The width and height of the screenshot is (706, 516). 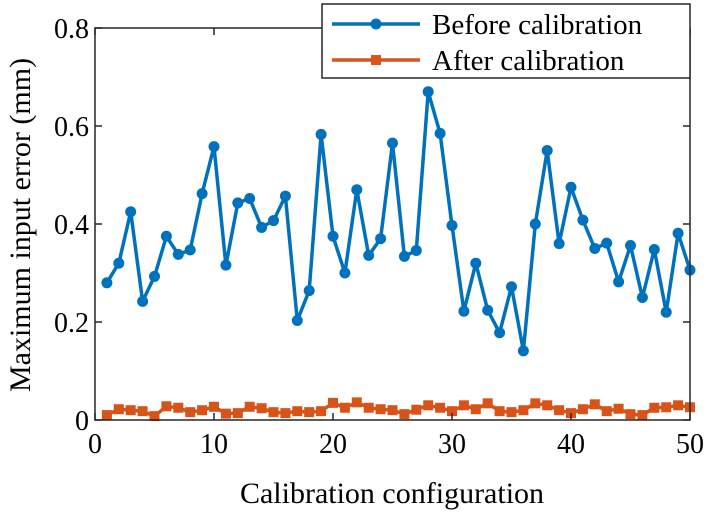 What do you see at coordinates (71, 225) in the screenshot?
I see `y-tick-label: 0.4` at bounding box center [71, 225].